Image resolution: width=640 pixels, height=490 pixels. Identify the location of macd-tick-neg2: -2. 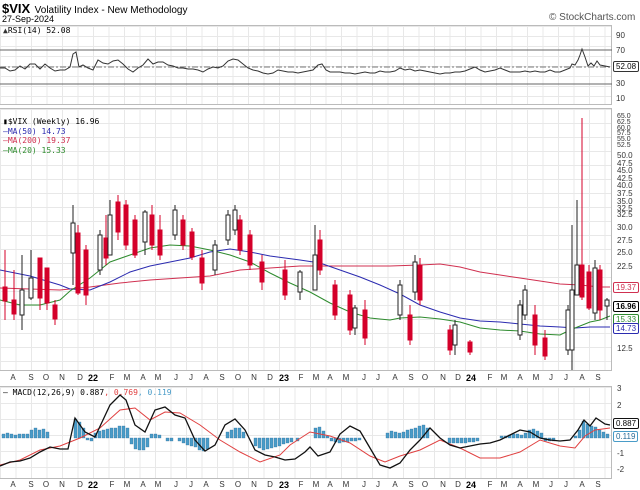
(621, 469).